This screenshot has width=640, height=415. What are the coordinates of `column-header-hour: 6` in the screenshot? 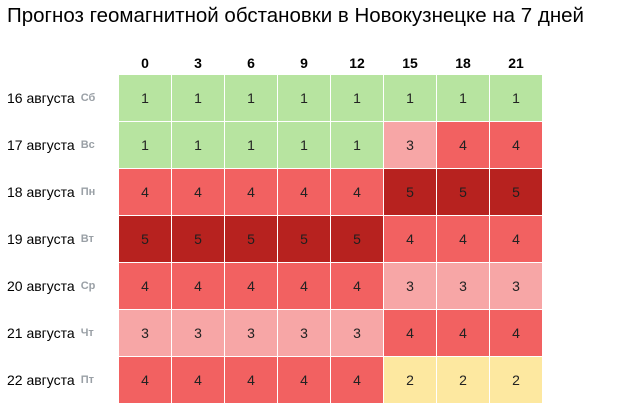 It's located at (251, 63).